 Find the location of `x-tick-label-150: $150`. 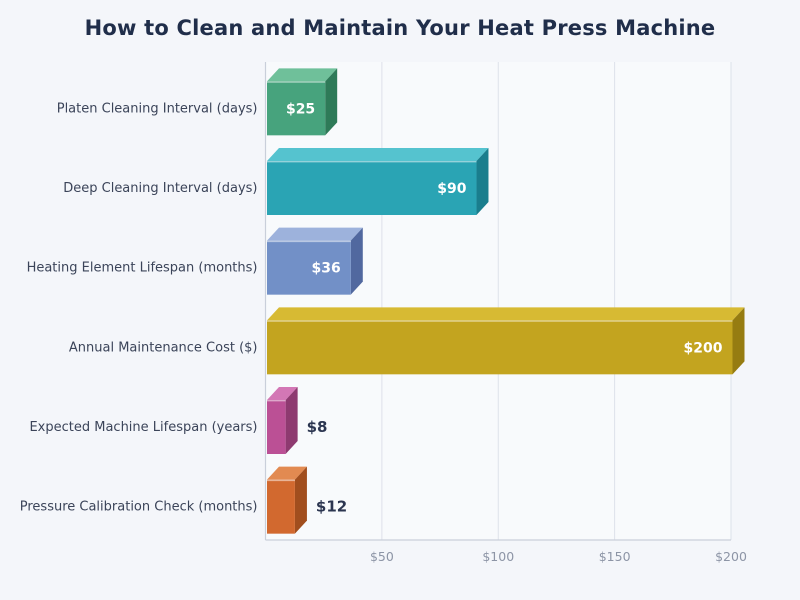

x-tick-label-150: $150 is located at coordinates (615, 556).